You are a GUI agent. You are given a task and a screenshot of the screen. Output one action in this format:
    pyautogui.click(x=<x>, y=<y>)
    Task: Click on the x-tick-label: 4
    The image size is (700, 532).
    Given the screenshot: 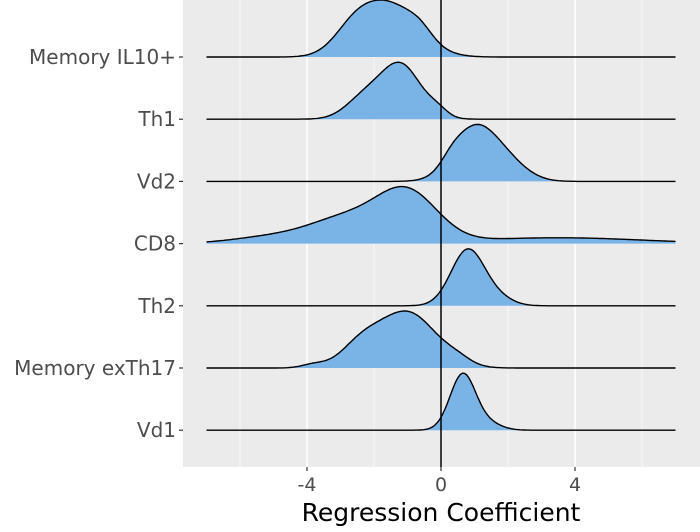 What is the action you would take?
    pyautogui.click(x=575, y=485)
    